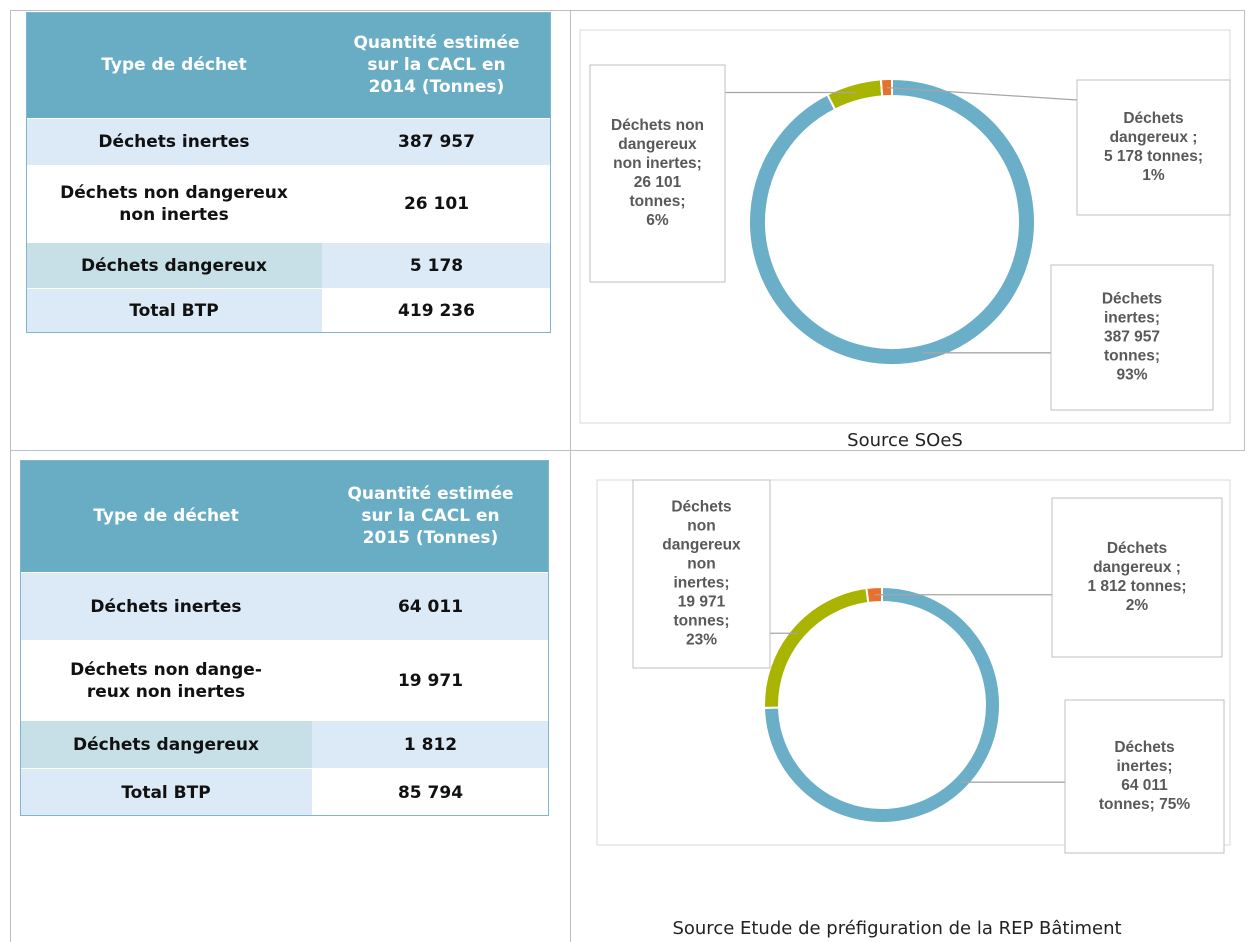 The width and height of the screenshot is (1253, 942). I want to click on table-cell: 64 011, so click(430, 606).